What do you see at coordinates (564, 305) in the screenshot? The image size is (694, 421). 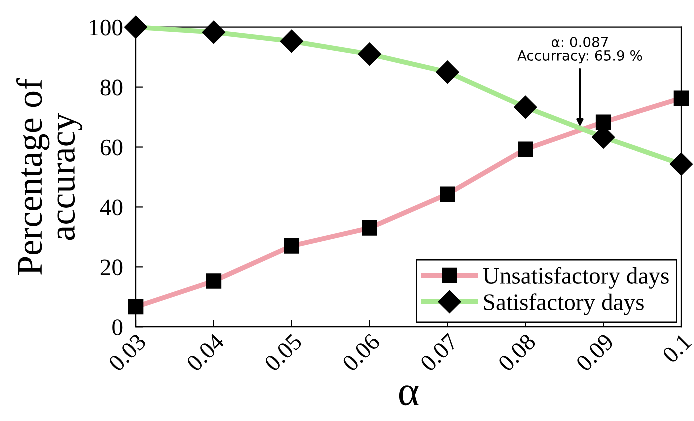 I see `legend-label: Satisfactory days` at bounding box center [564, 305].